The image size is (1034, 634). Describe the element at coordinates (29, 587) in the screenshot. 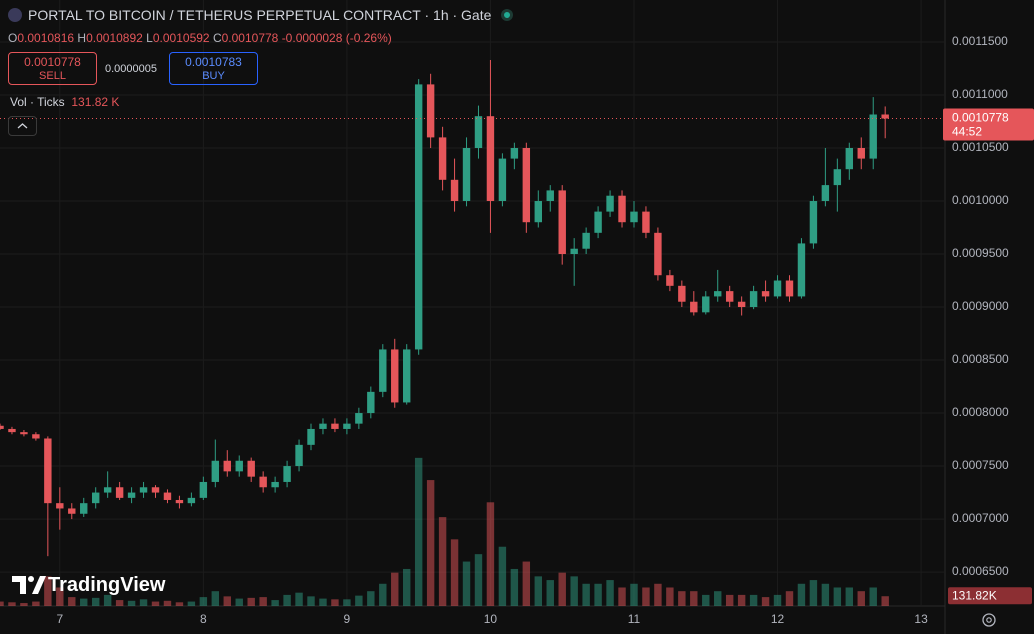

I see `watermark-logo` at that location.